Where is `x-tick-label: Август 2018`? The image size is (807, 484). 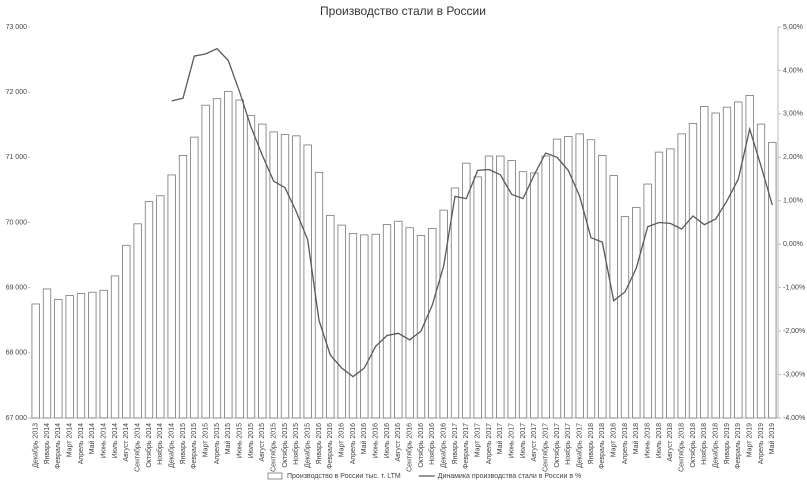 x-tick-label: Август 2018 is located at coordinates (670, 442).